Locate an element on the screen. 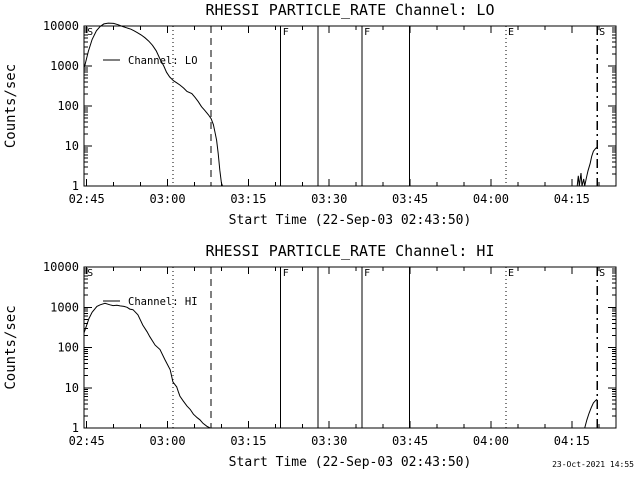 Image resolution: width=640 pixels, height=480 pixels. legend-label: Channel: HI is located at coordinates (163, 302).